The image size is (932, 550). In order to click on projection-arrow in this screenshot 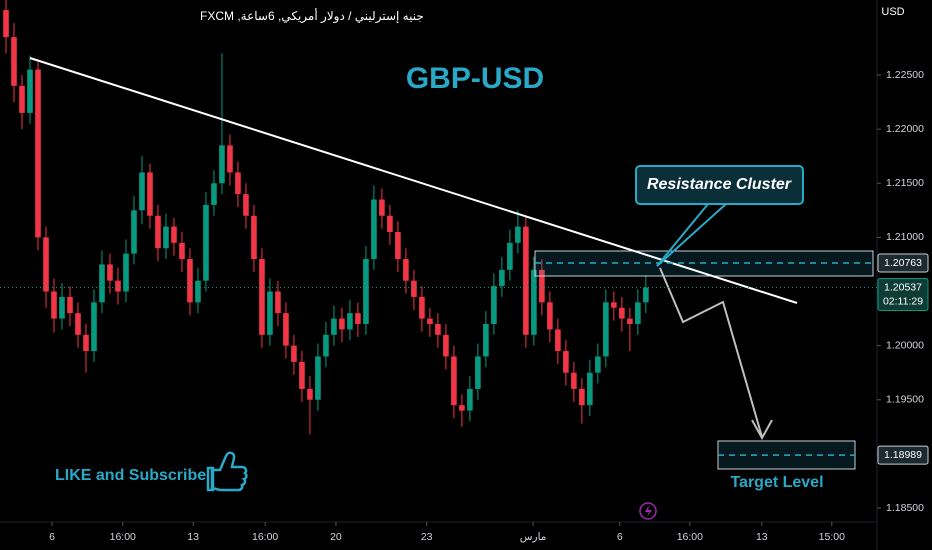, I will do `click(711, 352)`.